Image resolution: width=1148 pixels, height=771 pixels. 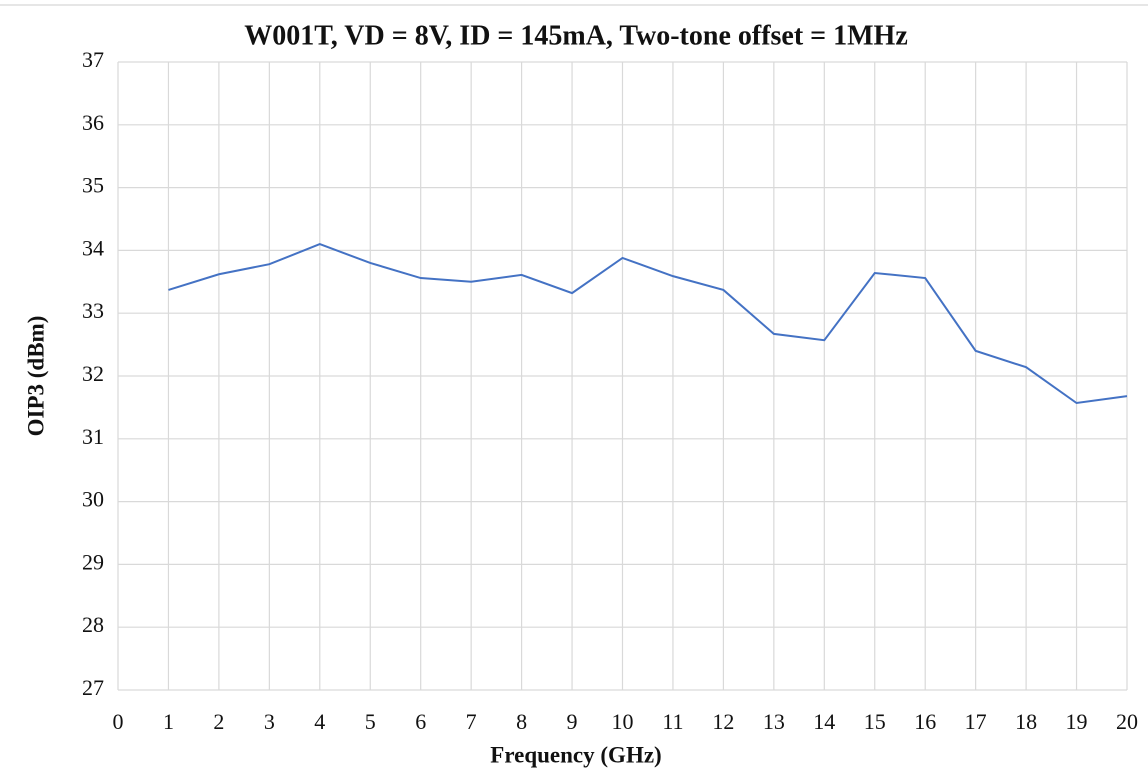 What do you see at coordinates (521, 721) in the screenshot?
I see `x-tick-label: 8` at bounding box center [521, 721].